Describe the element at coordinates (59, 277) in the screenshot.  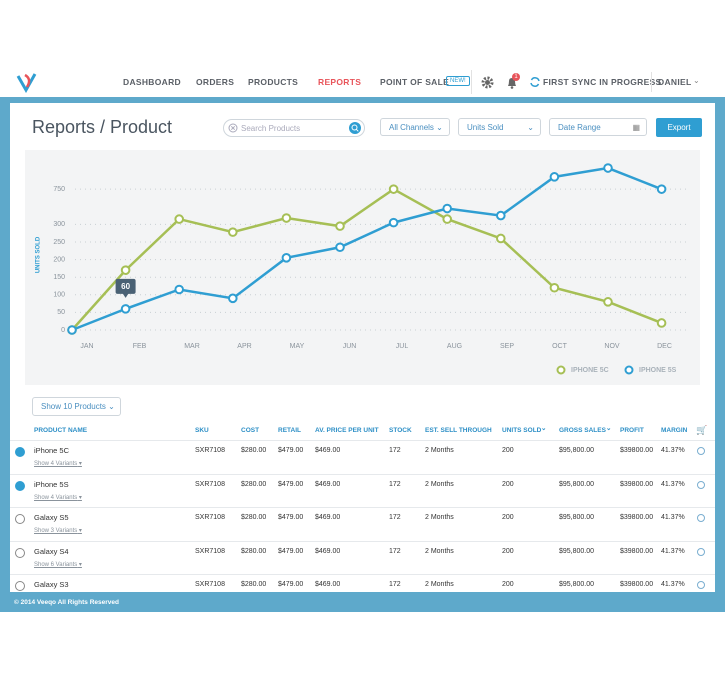
I see `y-tick-label: 150` at that location.